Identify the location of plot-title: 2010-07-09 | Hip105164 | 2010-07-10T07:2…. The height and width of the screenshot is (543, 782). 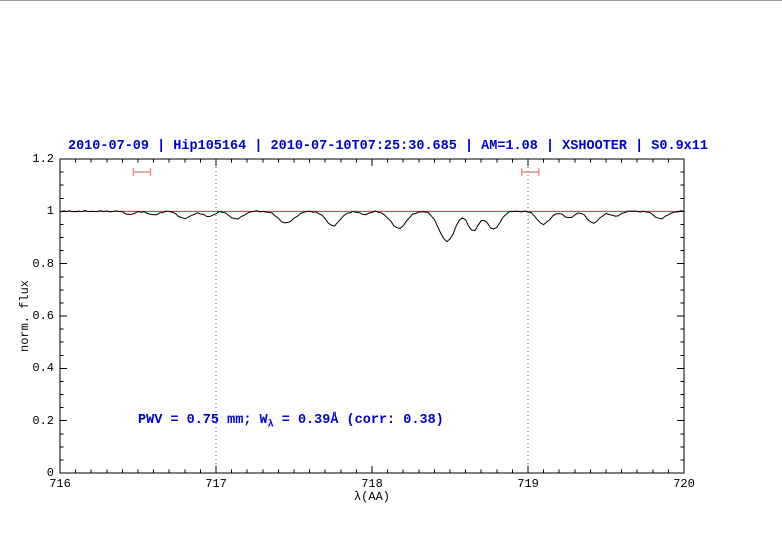
(387, 146).